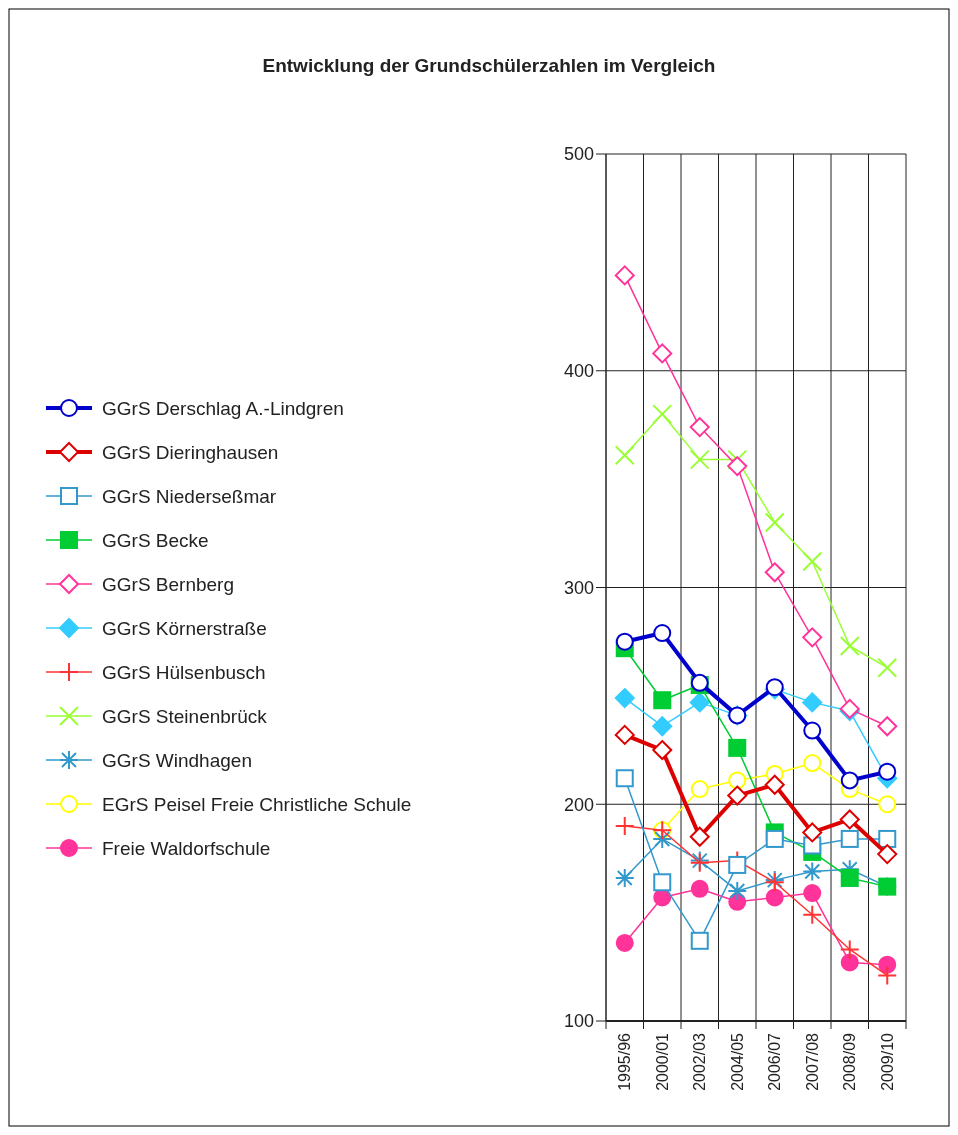  Describe the element at coordinates (168, 584) in the screenshot. I see `legend-label: GGrS Bernberg` at that location.